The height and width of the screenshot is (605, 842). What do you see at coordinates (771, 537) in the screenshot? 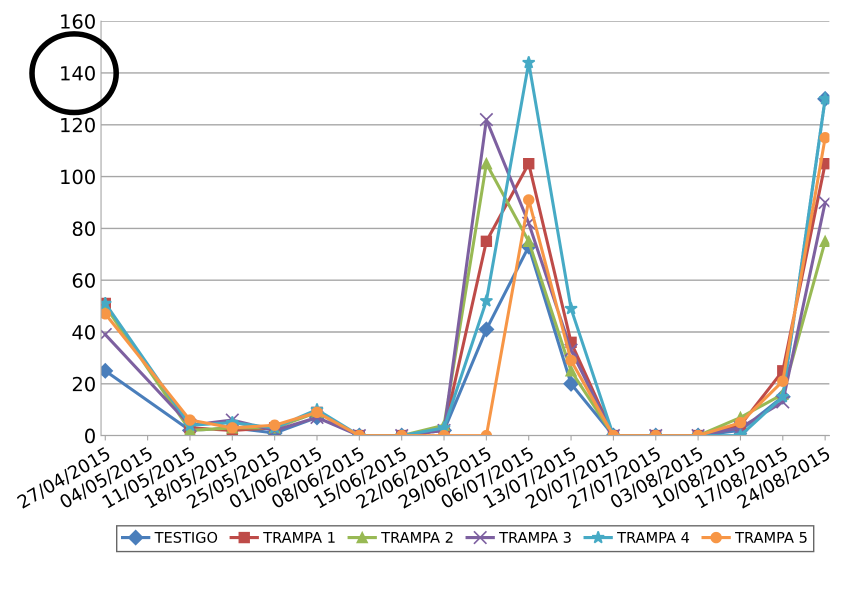
I see `legend-label: TRAMPA 5` at bounding box center [771, 537].